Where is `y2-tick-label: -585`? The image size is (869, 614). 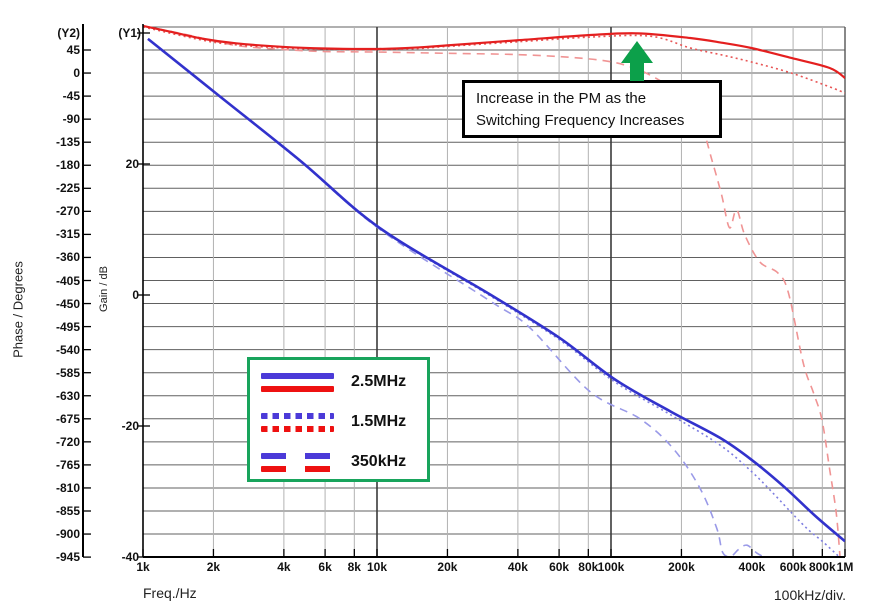 y2-tick-label: -585 is located at coordinates (67, 372).